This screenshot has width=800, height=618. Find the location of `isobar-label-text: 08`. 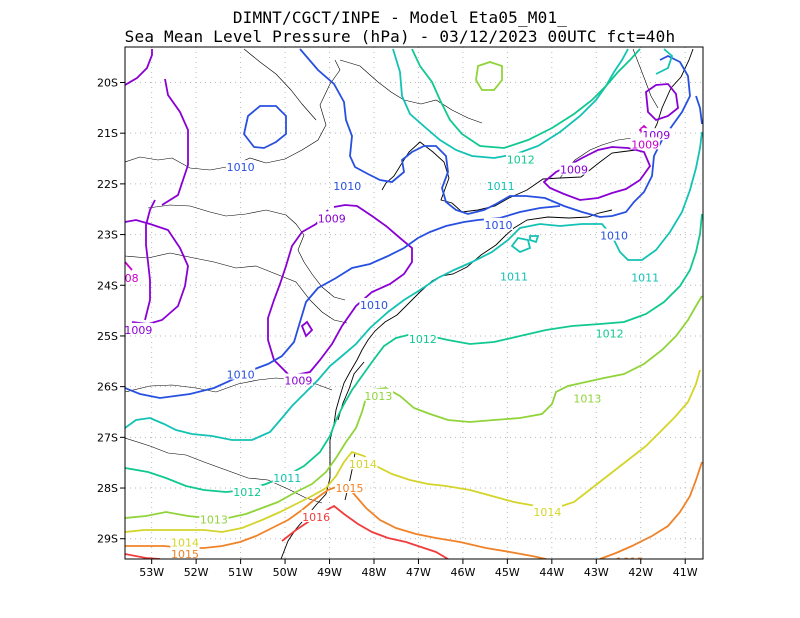

isobar-label-text: 08 is located at coordinates (132, 278).